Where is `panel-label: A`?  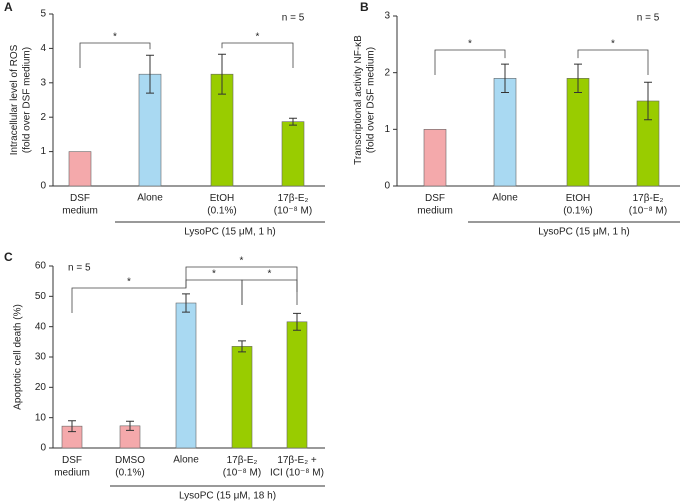 panel-label: A is located at coordinates (8, 7).